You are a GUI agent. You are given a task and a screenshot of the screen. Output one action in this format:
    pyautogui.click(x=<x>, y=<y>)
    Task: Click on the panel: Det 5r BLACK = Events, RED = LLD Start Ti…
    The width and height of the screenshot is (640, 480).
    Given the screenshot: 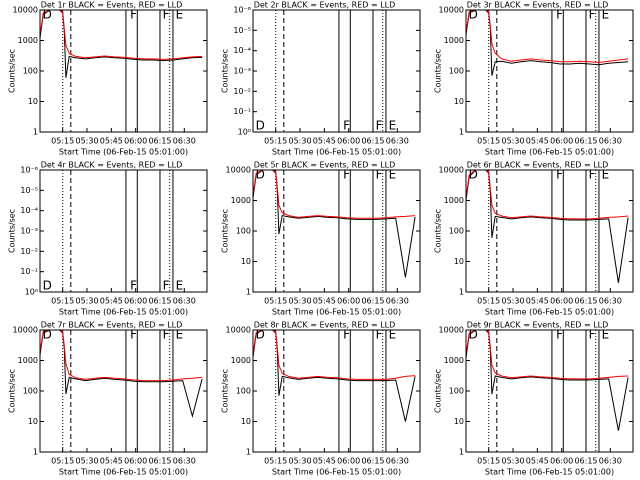 What is the action you would take?
    pyautogui.click(x=321, y=239)
    